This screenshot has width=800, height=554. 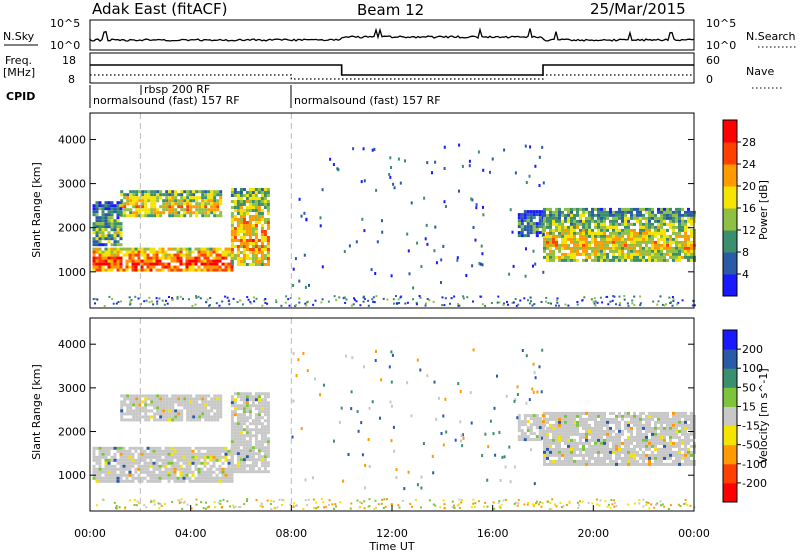 What do you see at coordinates (493, 533) in the screenshot?
I see `x-tick-label: 16:00` at bounding box center [493, 533].